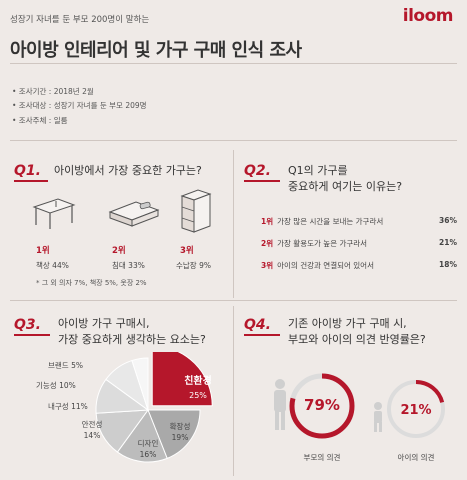  I want to click on q1-rank-3: 3위, so click(187, 251).